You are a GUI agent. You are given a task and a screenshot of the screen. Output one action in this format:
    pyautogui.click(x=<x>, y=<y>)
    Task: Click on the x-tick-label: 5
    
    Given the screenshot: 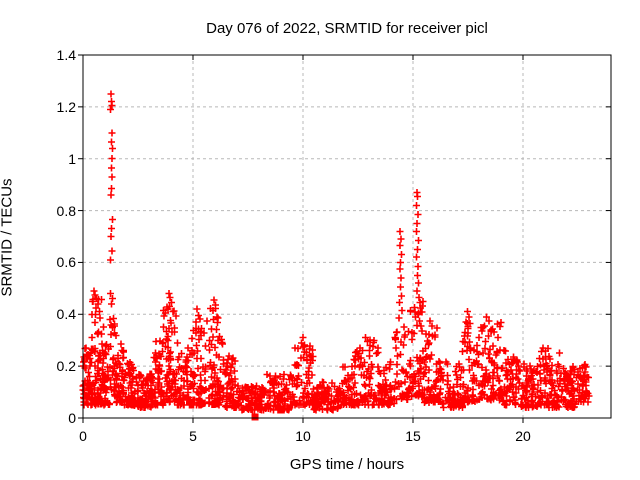 What is the action you would take?
    pyautogui.click(x=193, y=436)
    